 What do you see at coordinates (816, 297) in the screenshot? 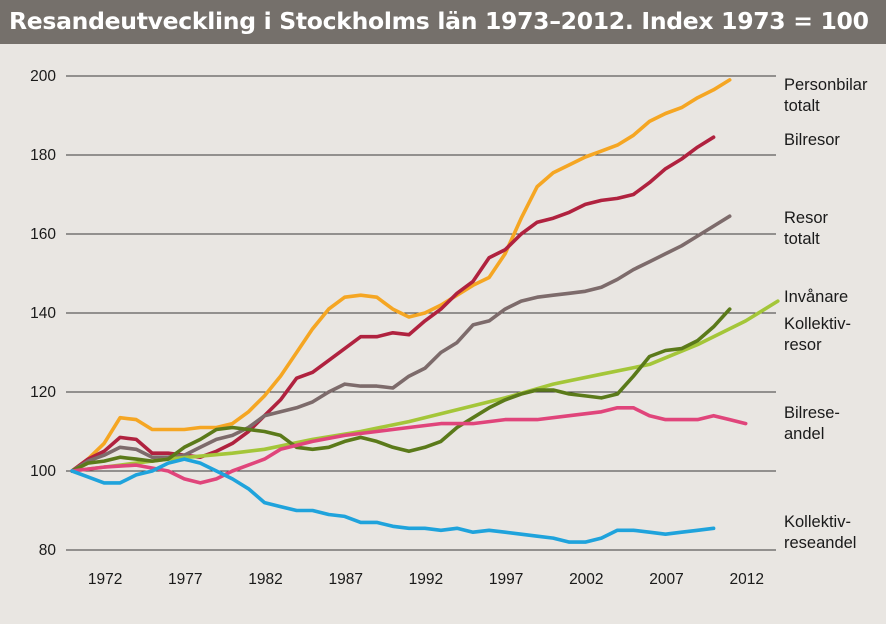
I see `series-label-invånare: Invånare` at bounding box center [816, 297].